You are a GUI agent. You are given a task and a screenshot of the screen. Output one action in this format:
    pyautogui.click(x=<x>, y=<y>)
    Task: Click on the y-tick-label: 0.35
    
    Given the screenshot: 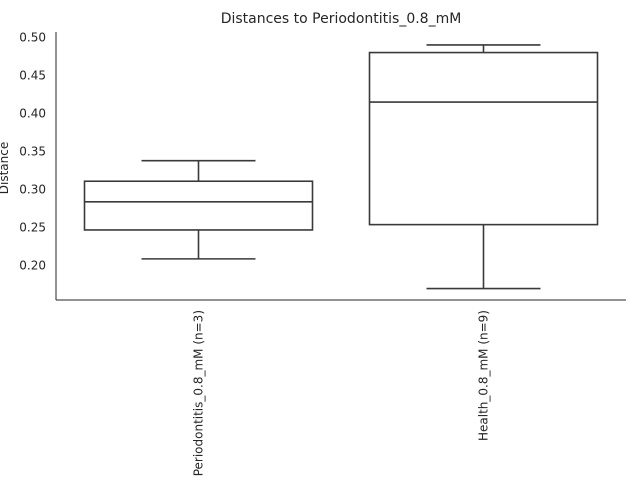 What is the action you would take?
    pyautogui.click(x=32, y=152)
    